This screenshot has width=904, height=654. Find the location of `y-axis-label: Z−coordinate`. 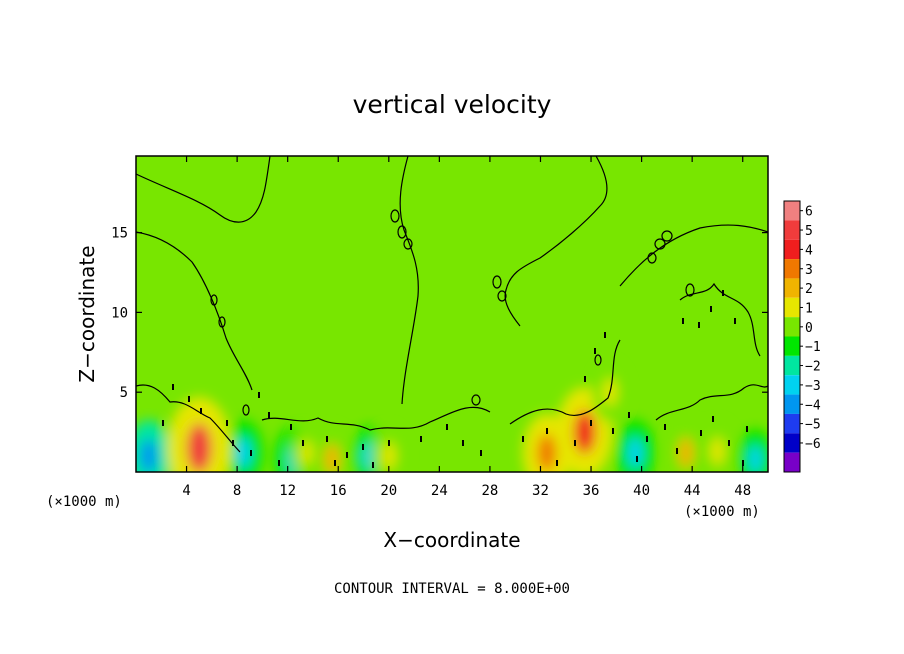

y-axis-label: Z−coordinate is located at coordinates (87, 313).